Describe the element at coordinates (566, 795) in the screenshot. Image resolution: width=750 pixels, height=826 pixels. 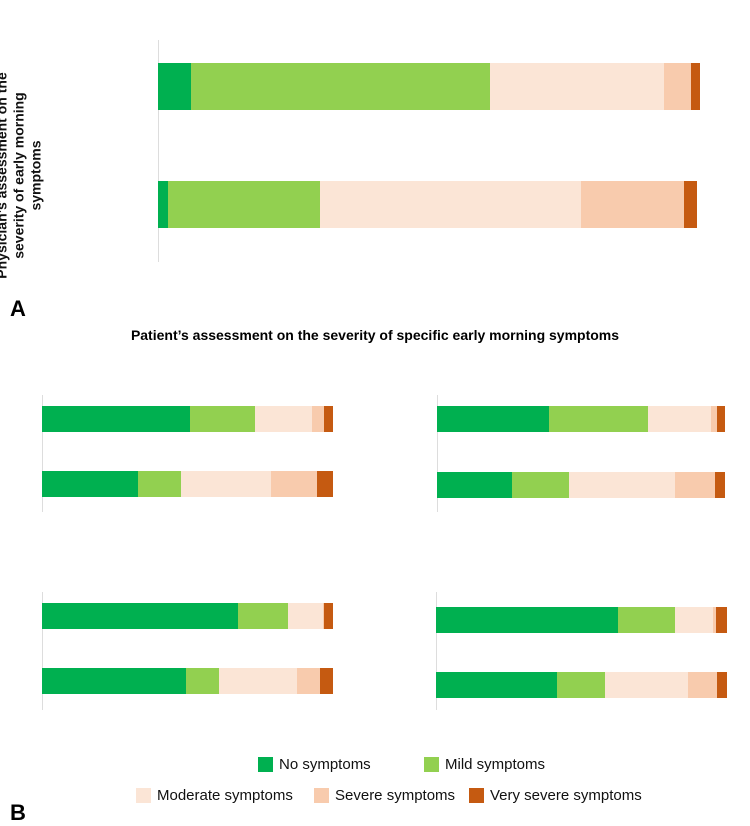
I see `legend-label: Very severe symptoms` at that location.